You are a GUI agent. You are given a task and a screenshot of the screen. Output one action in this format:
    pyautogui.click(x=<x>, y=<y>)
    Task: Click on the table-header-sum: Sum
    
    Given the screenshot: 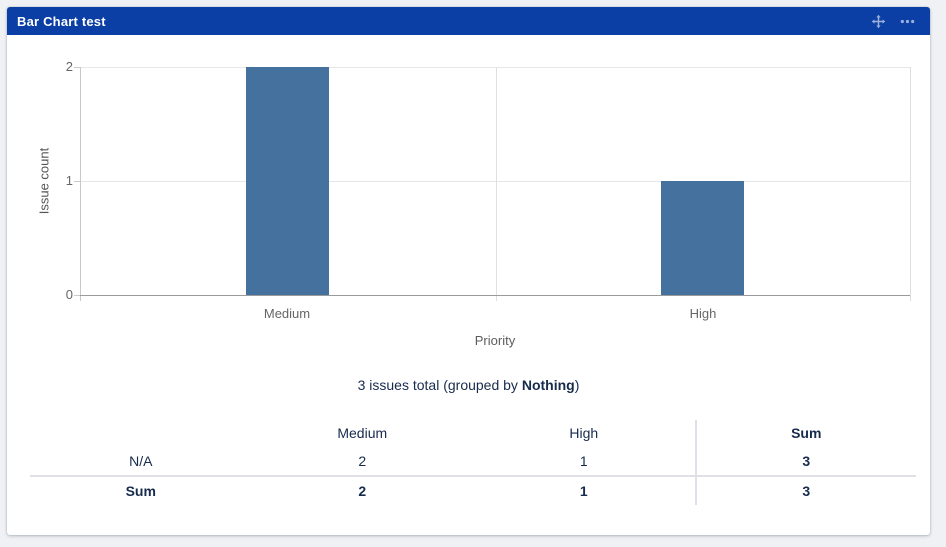 What is the action you would take?
    pyautogui.click(x=805, y=433)
    